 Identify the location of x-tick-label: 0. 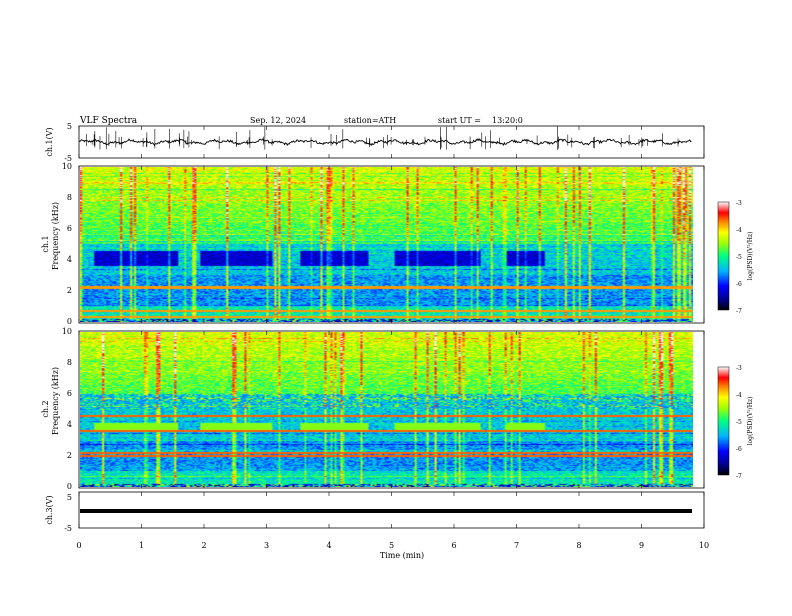
(78, 545).